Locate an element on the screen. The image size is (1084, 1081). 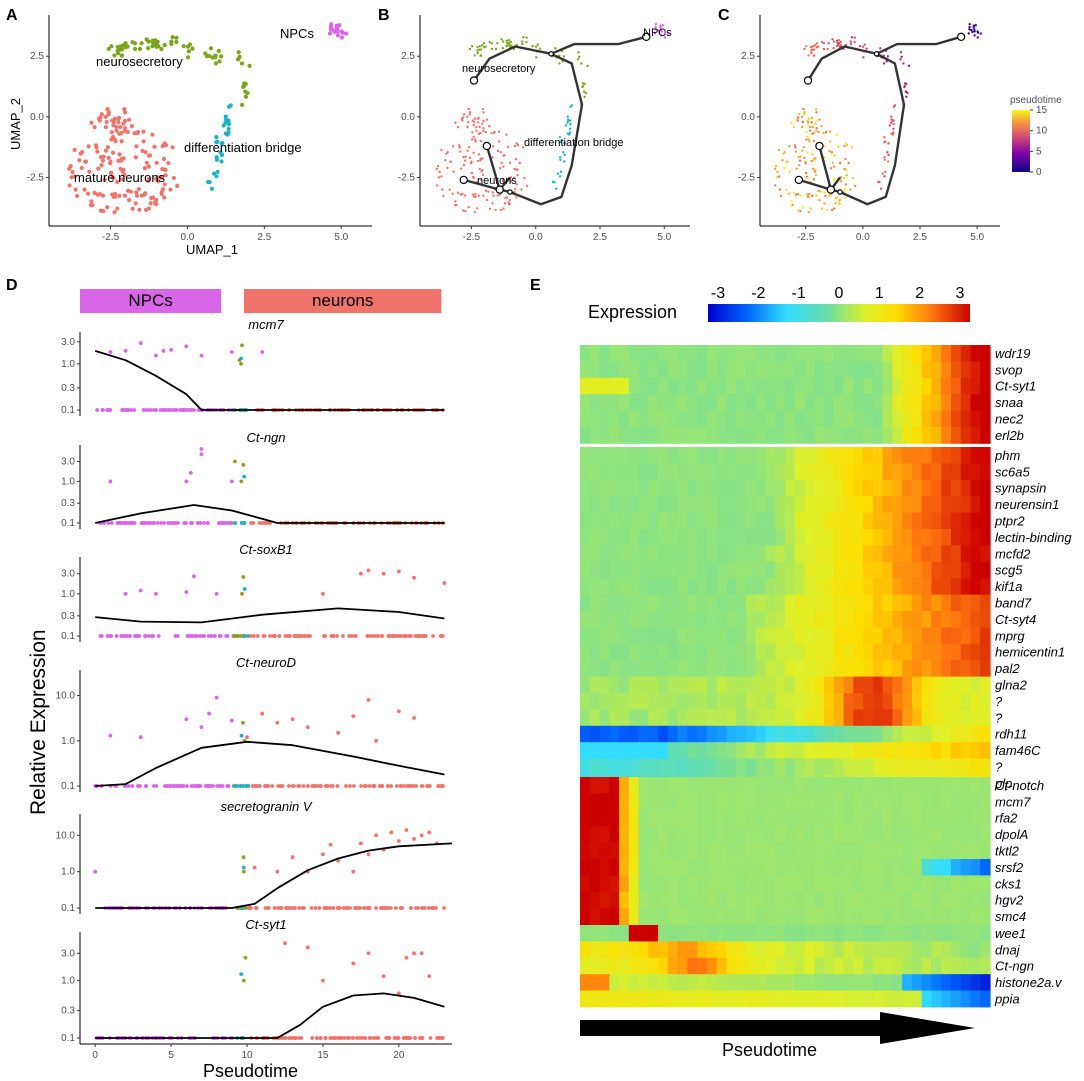
gene-y-tick-label: 1.0 is located at coordinates (68, 981).